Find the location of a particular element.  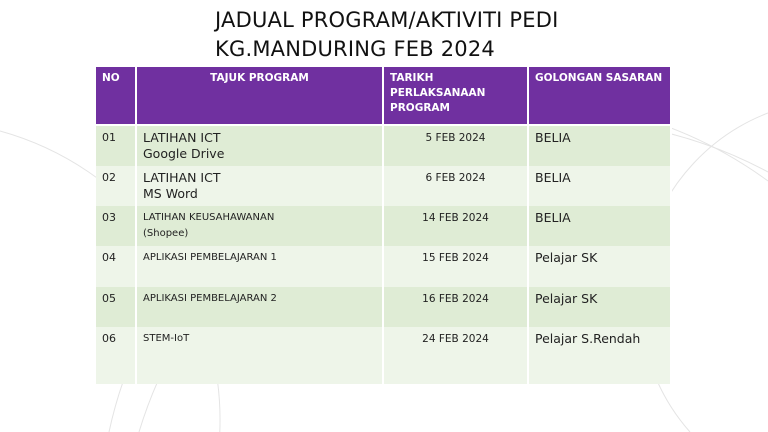

cell-no: 03 is located at coordinates (116, 226).